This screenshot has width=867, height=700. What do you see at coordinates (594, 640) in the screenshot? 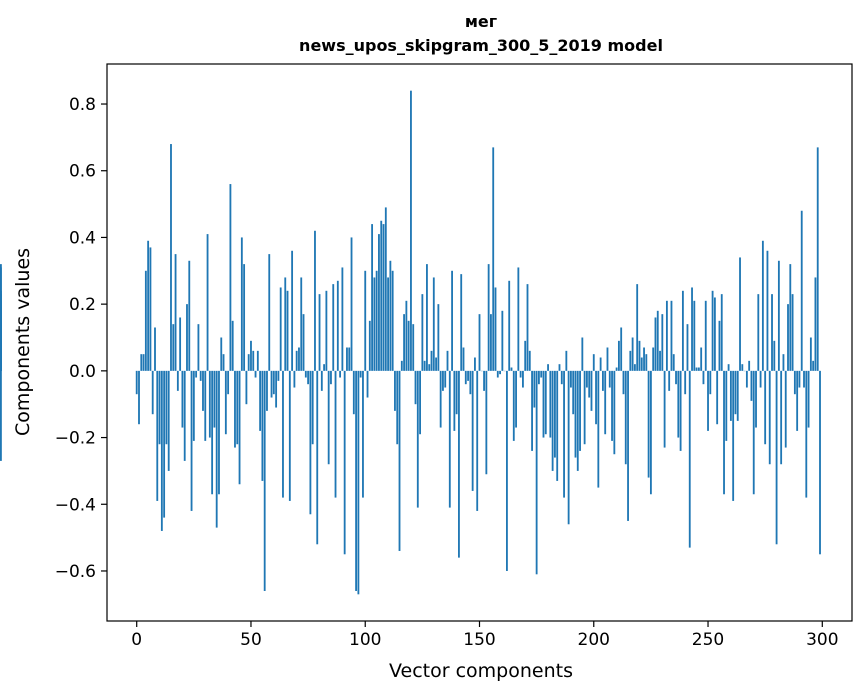
I see `x-tick-label: 200` at bounding box center [594, 640].